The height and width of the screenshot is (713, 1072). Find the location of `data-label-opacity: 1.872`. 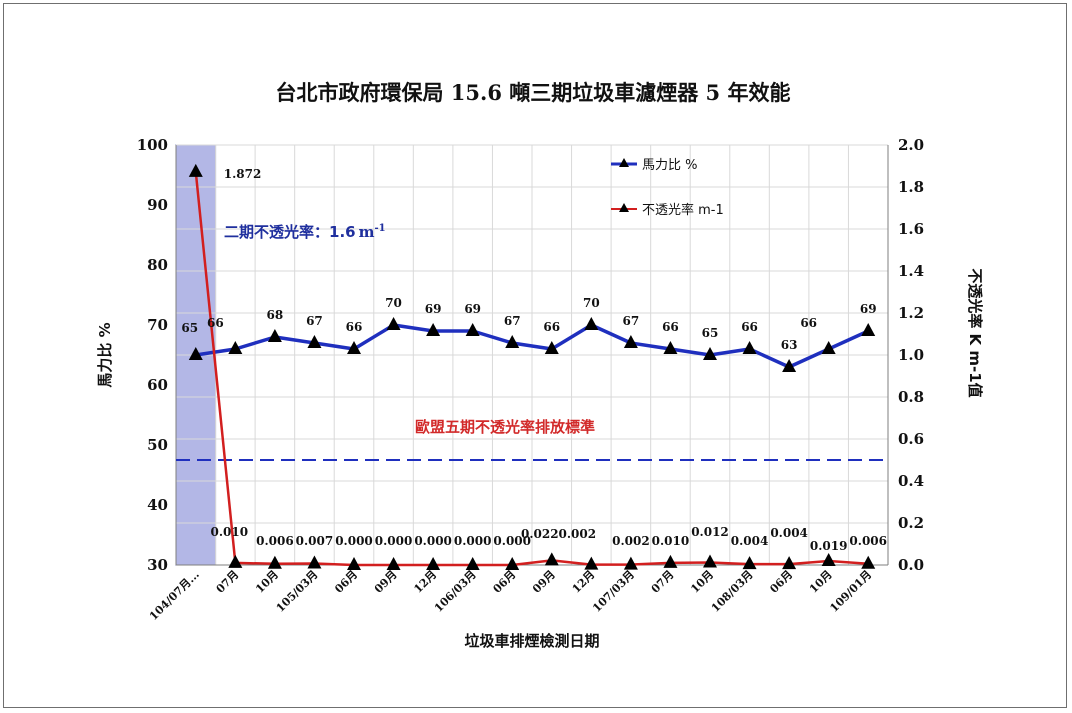

data-label-opacity: 1.872 is located at coordinates (243, 174).